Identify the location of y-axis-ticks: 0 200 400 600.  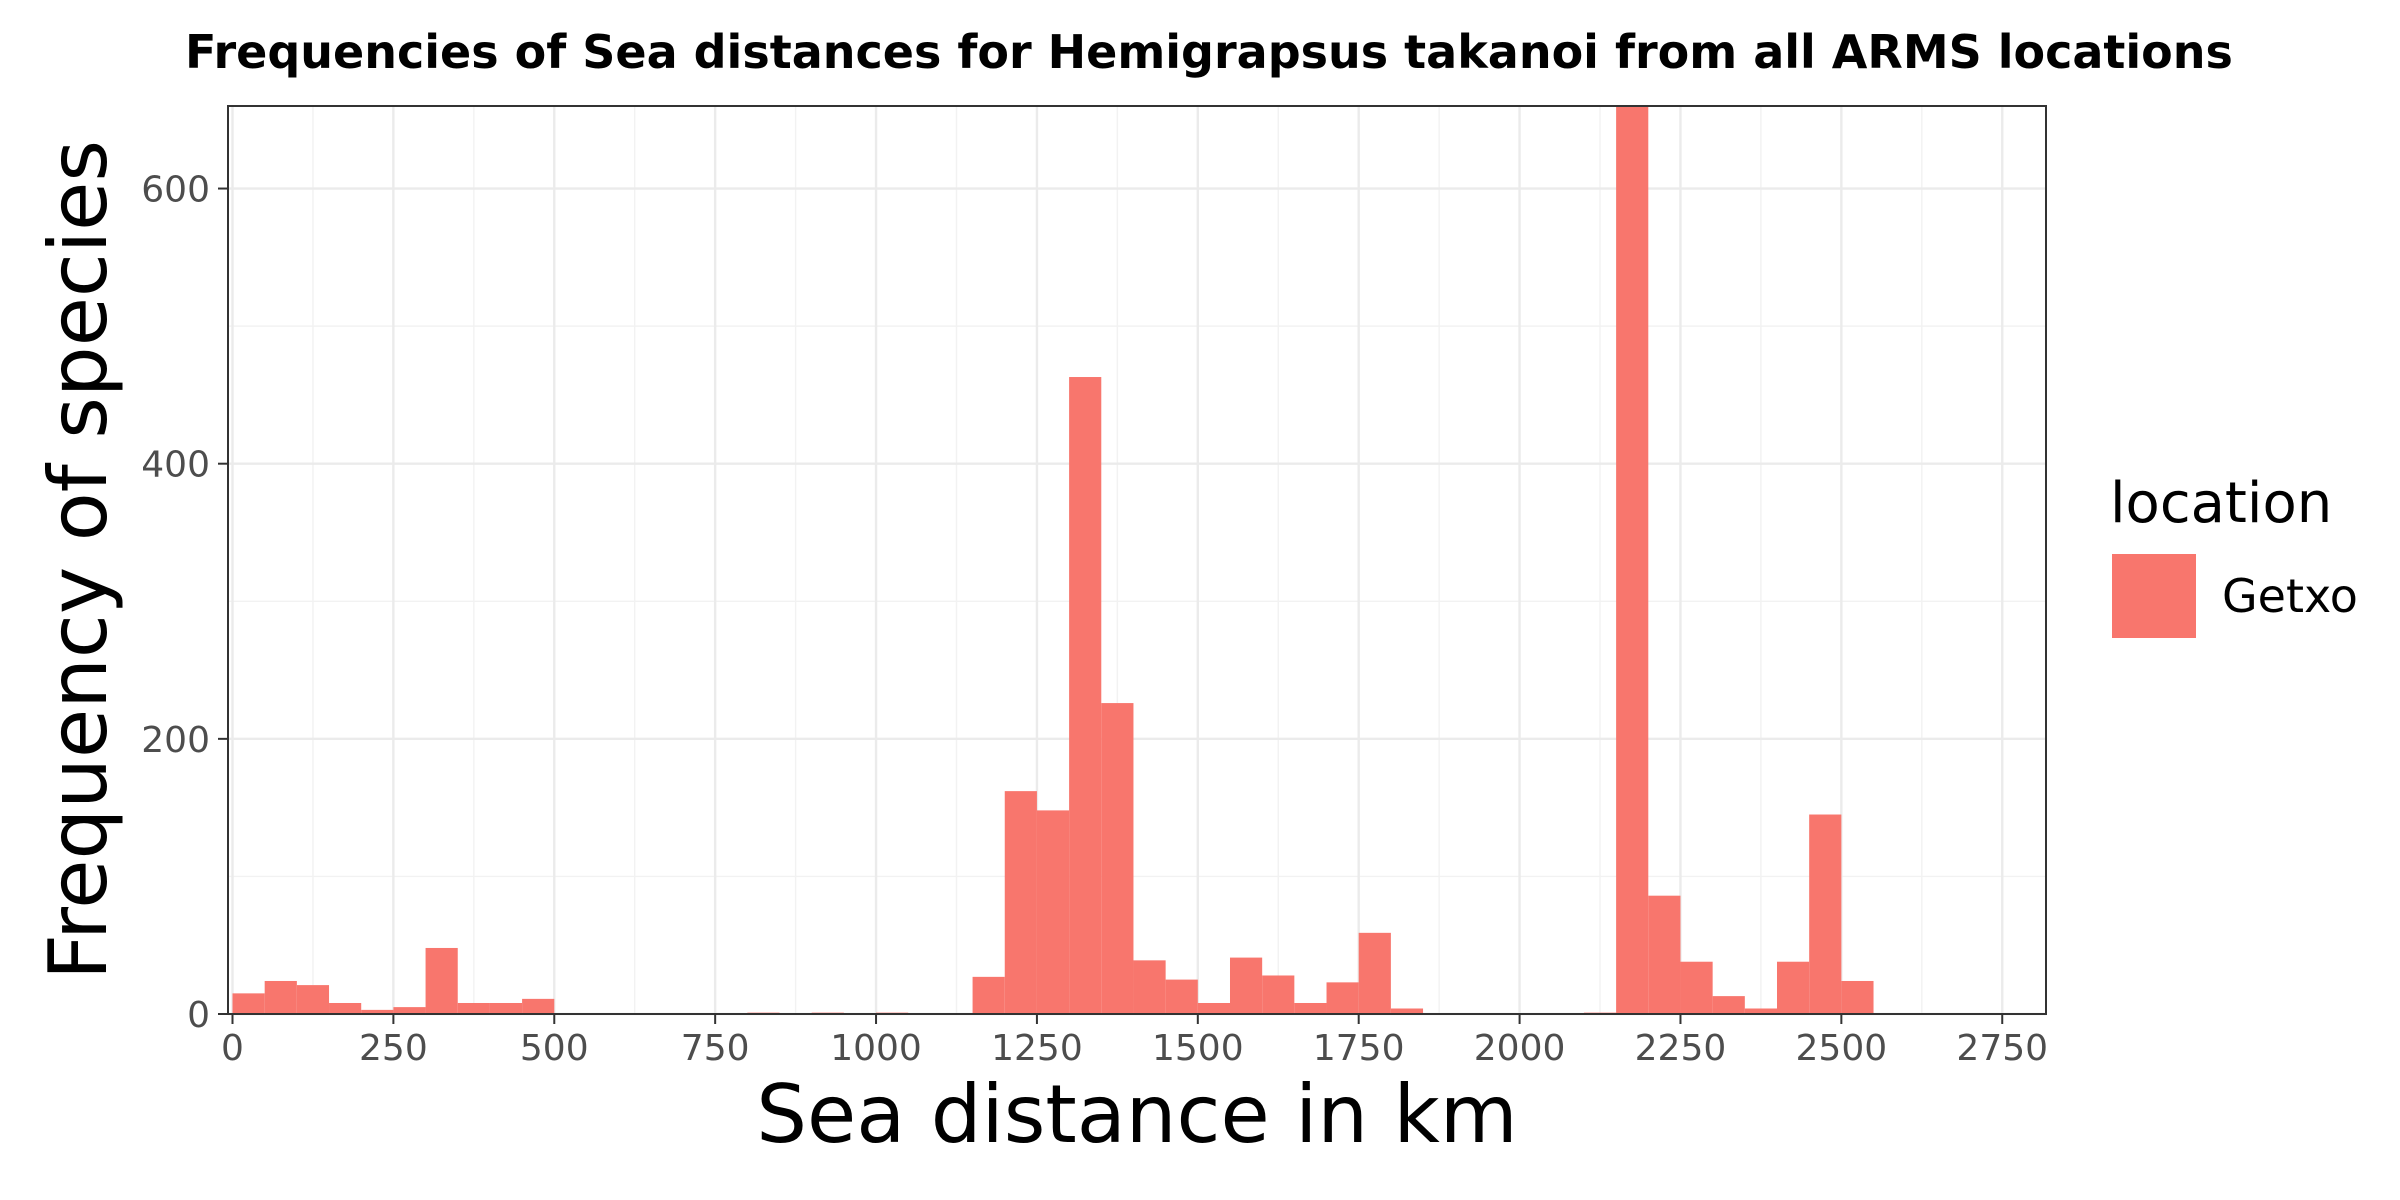
(184, 603).